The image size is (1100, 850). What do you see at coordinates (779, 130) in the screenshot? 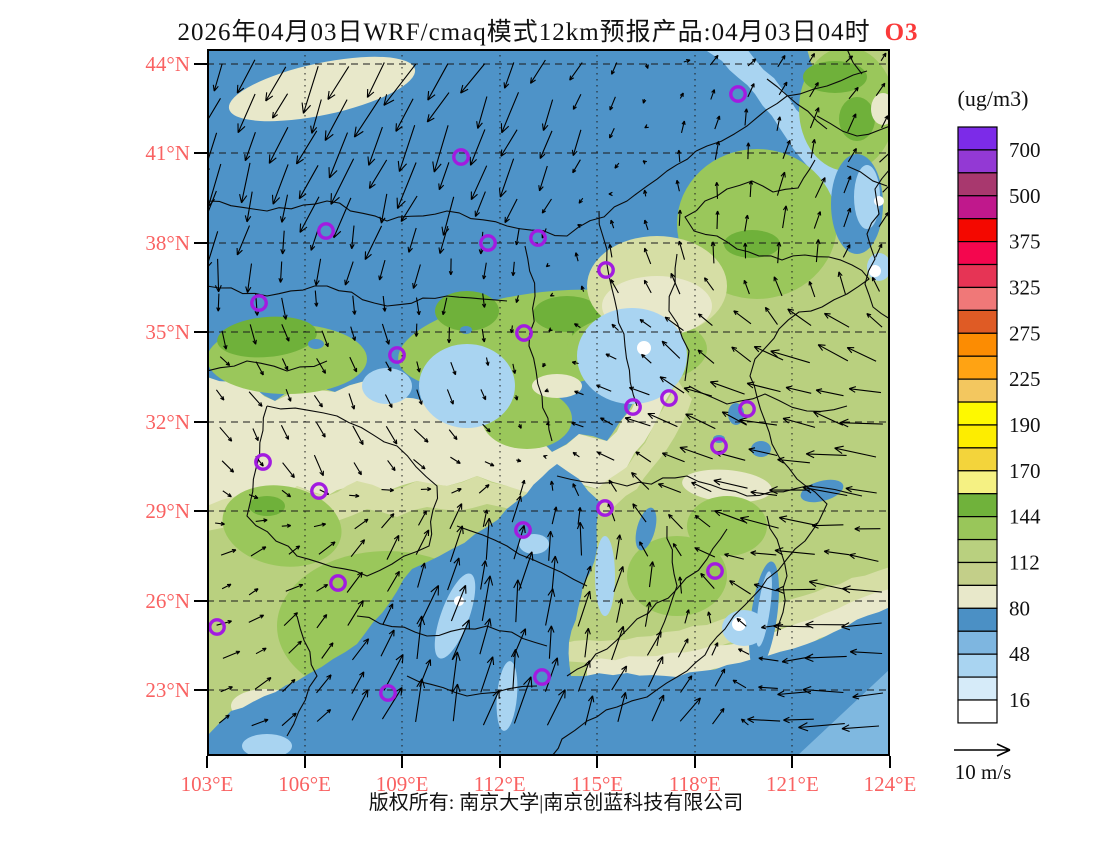
I see `bohai-coast-strip` at bounding box center [779, 130].